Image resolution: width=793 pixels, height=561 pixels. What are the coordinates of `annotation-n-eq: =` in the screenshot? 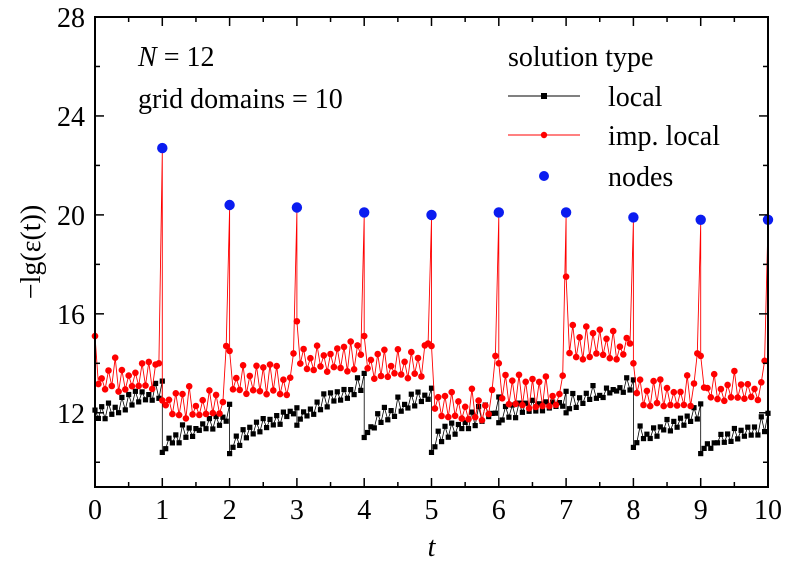 It's located at (172, 57).